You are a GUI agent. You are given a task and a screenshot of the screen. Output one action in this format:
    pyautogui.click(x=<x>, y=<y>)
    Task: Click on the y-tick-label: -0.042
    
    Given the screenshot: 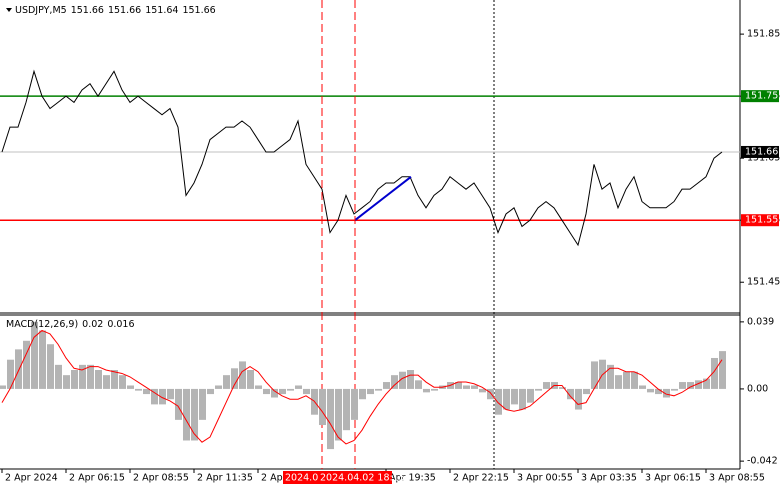 What is the action you would take?
    pyautogui.click(x=762, y=461)
    